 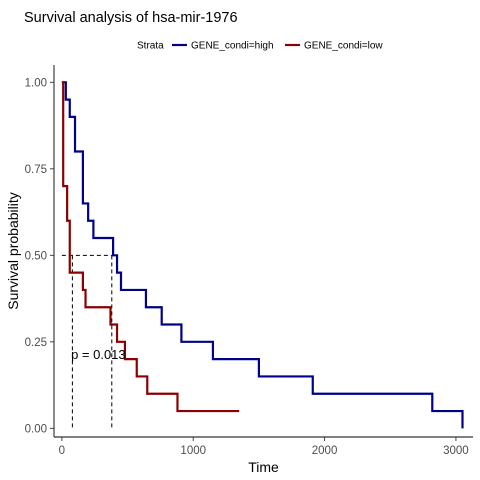 What do you see at coordinates (36, 170) in the screenshot?
I see `y-tick-label: 0.75` at bounding box center [36, 170].